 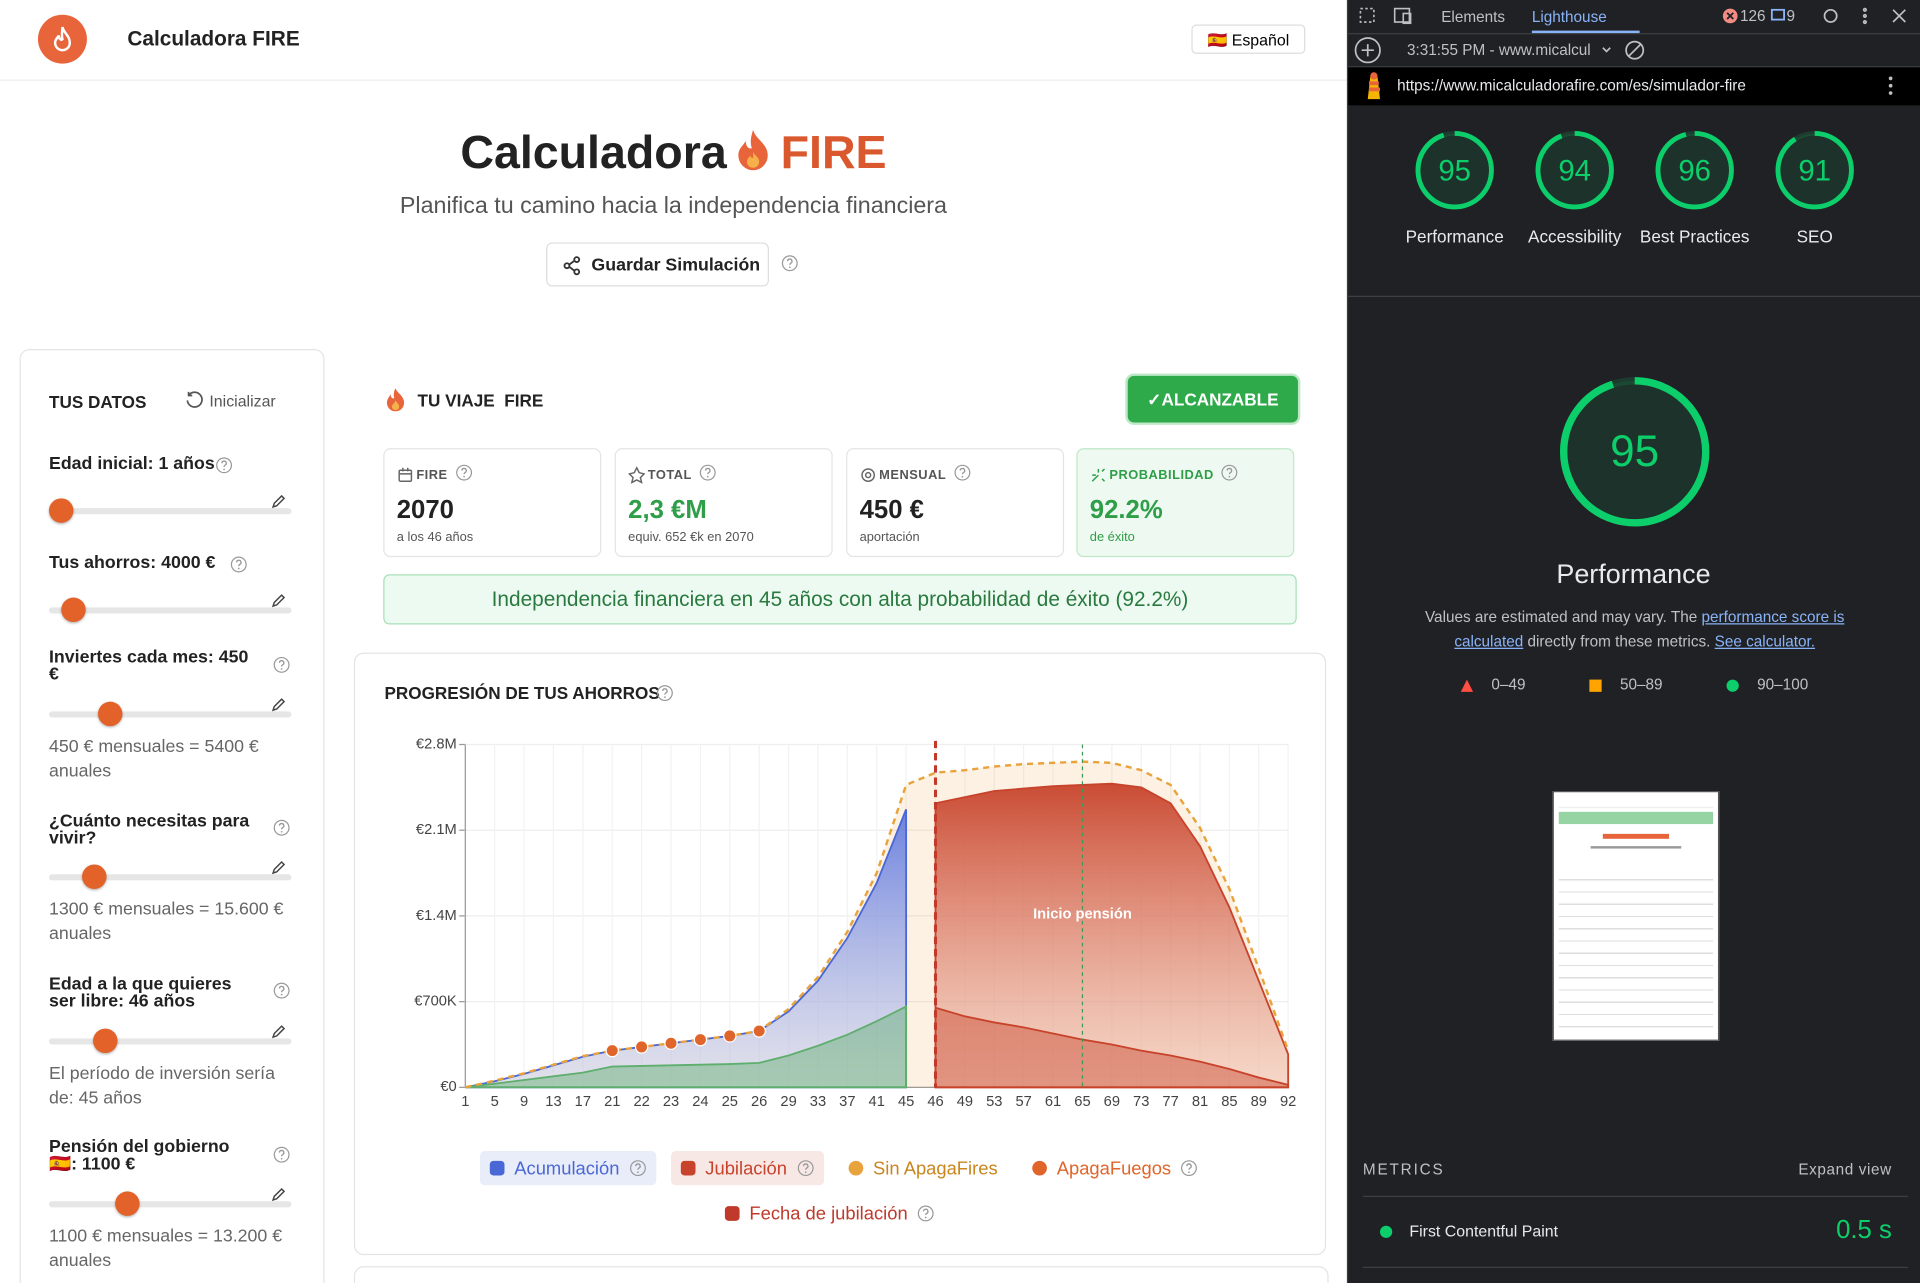 I want to click on x-tick-label: 89, so click(x=1259, y=1102).